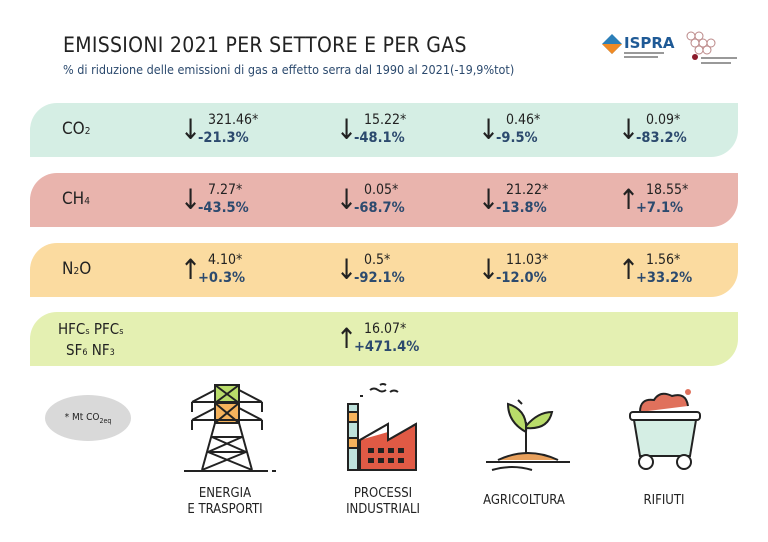  What do you see at coordinates (379, 138) in the screenshot?
I see `percent-change: -48.1%` at bounding box center [379, 138].